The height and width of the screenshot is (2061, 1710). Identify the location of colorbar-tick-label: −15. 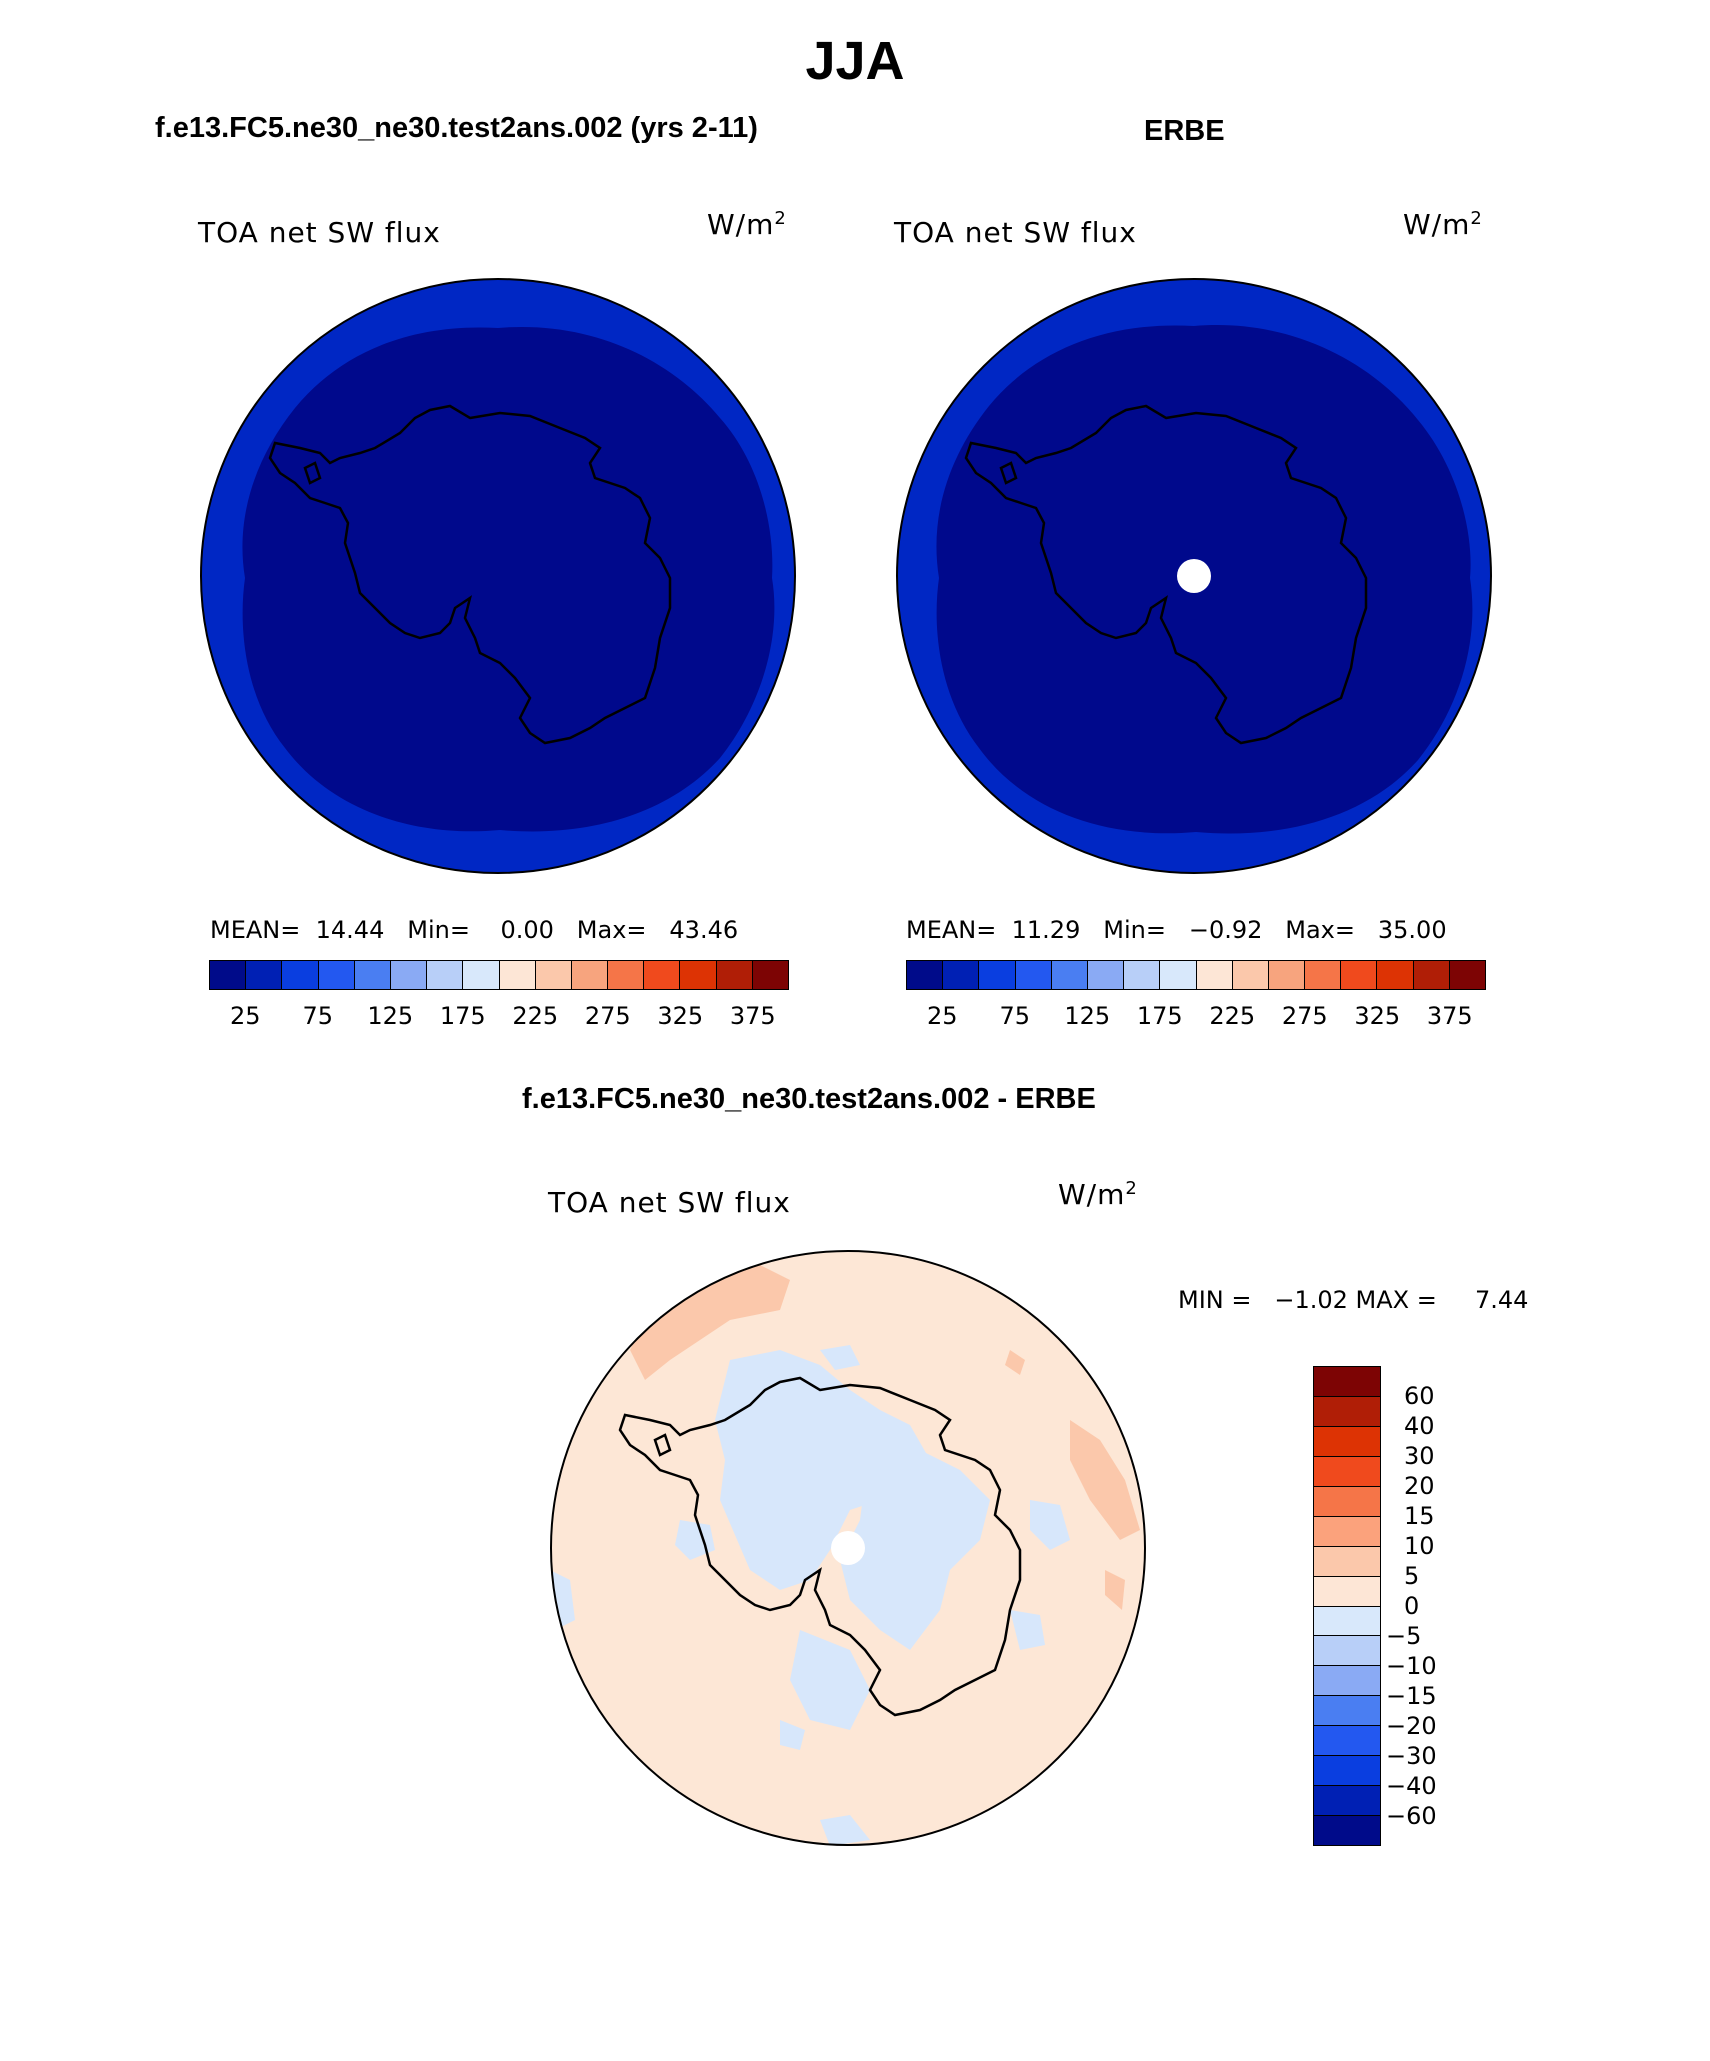
(1411, 1696).